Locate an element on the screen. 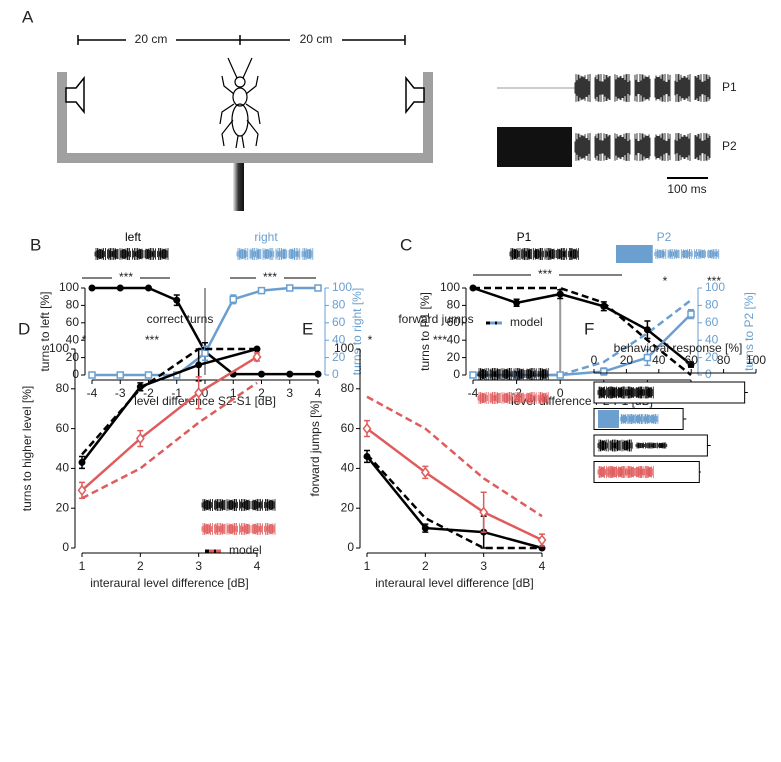  x-tick-label: -4 is located at coordinates (92, 393).